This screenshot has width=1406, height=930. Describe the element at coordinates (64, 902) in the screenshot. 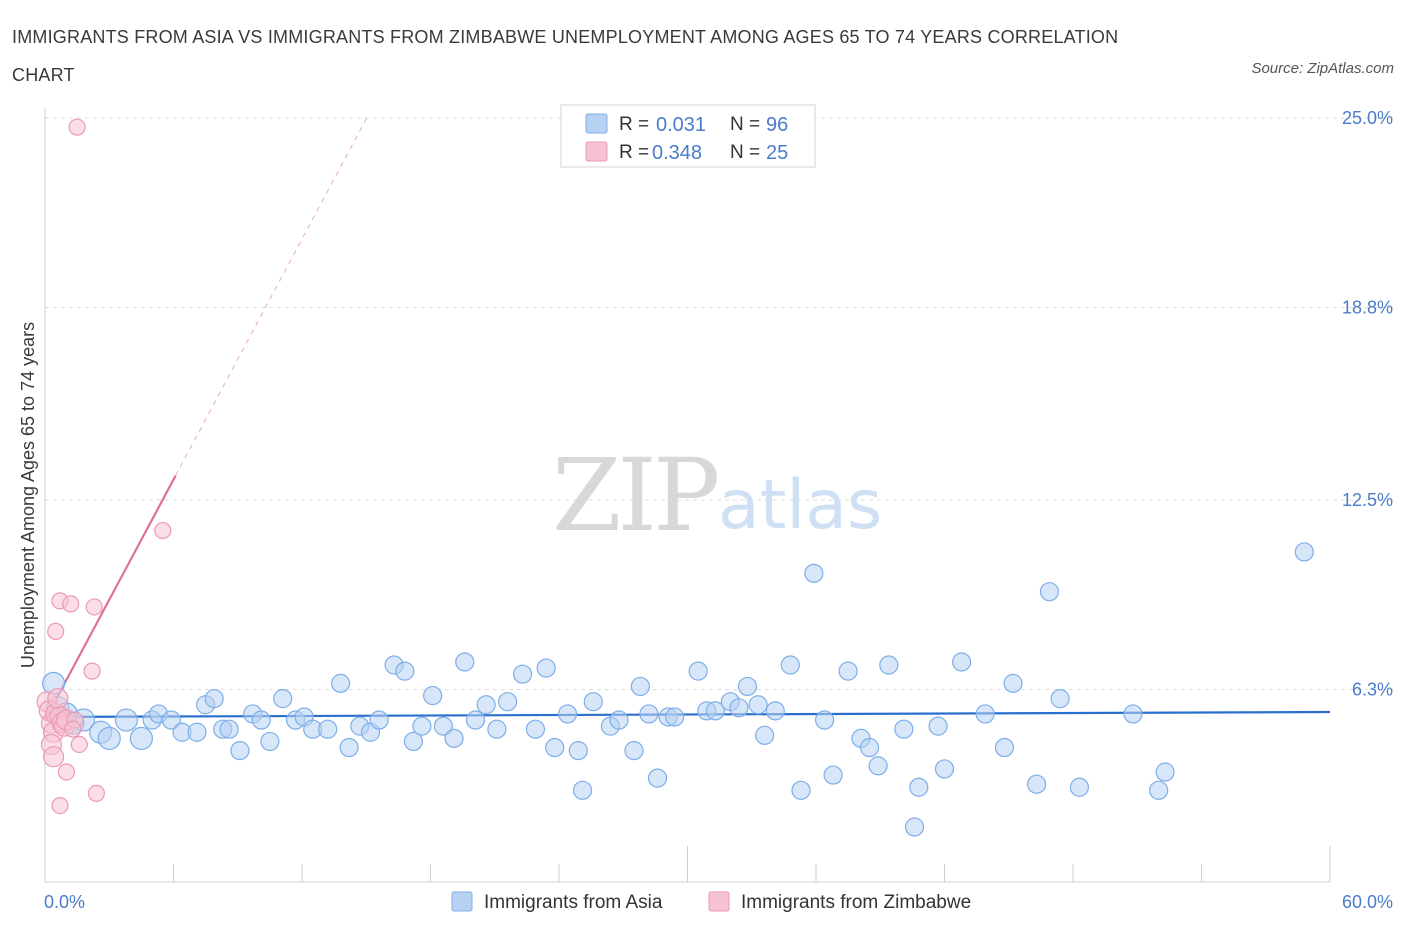

I see `x-tick-label-min: 0.0%` at that location.